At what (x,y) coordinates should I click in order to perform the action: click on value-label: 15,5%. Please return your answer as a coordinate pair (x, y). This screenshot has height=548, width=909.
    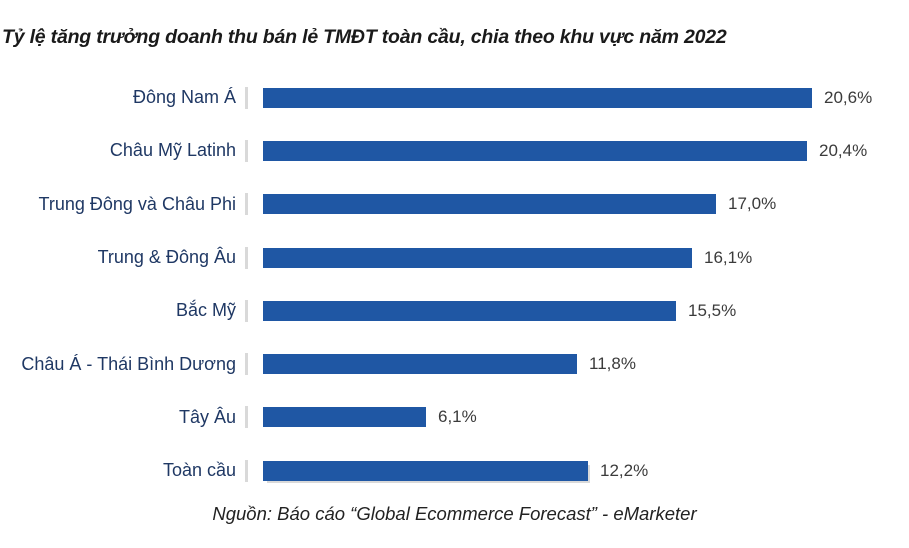
    Looking at the image, I should click on (712, 310).